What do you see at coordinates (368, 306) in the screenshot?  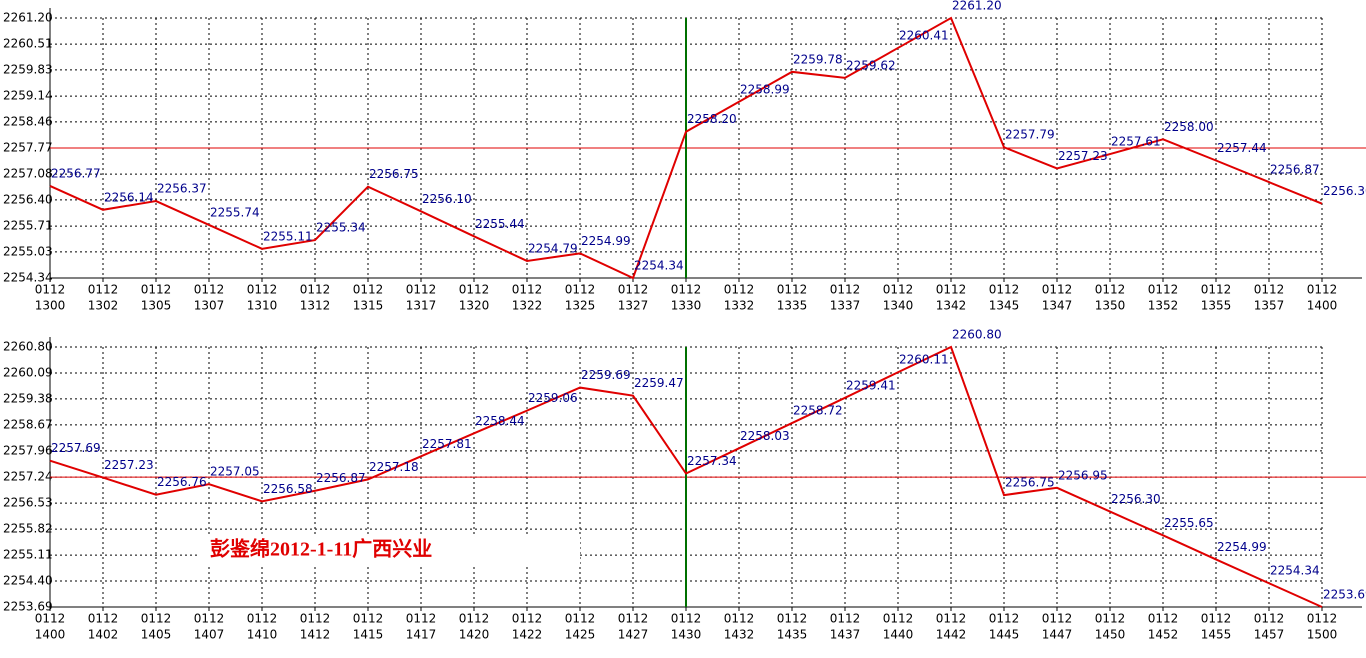 I see `x-tick-label: 1315` at bounding box center [368, 306].